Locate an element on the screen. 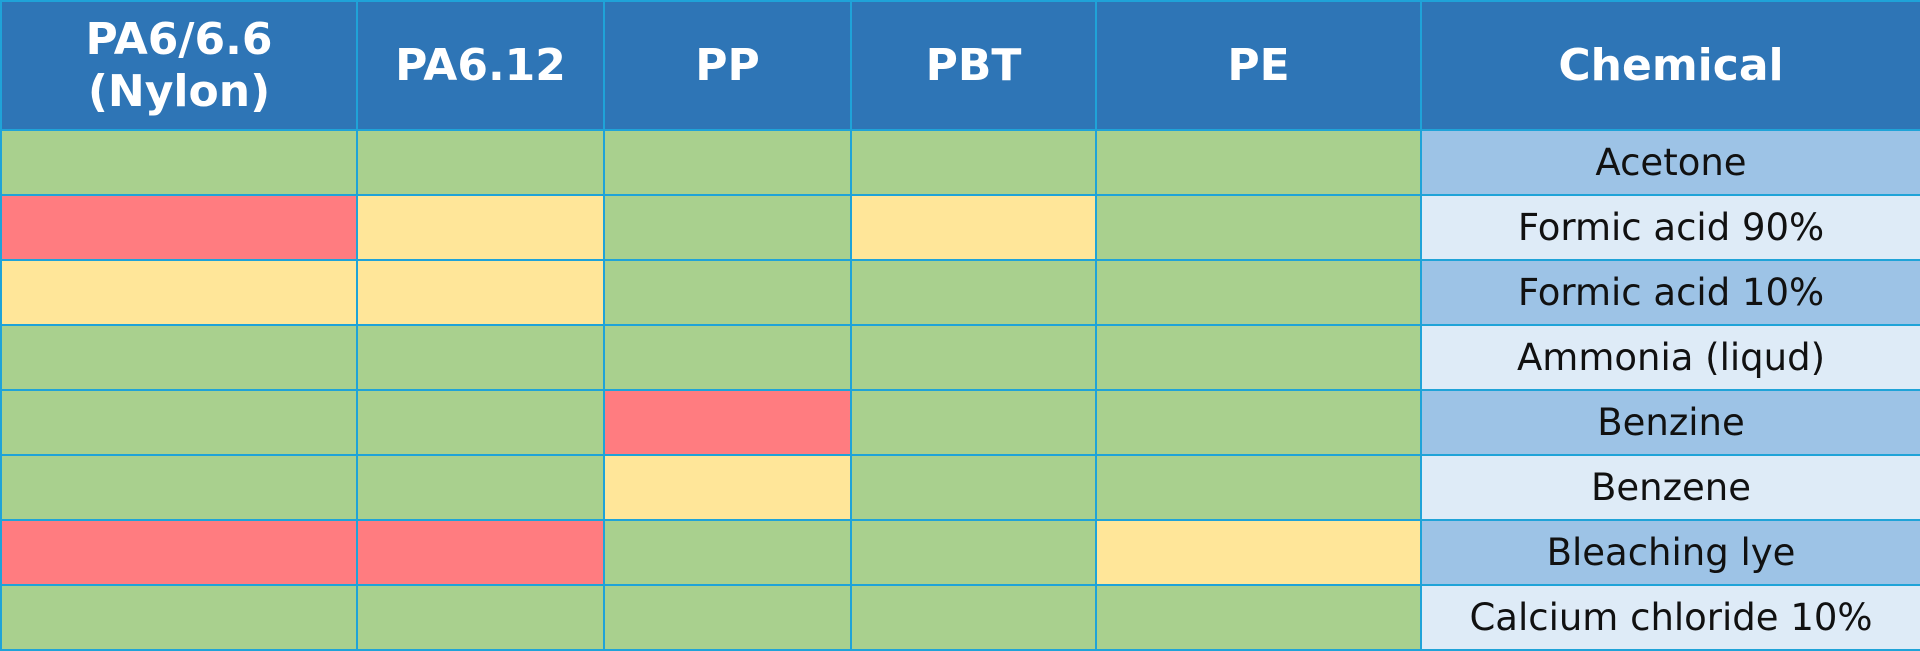  table-row: Formic acid 10% is located at coordinates (960, 292).